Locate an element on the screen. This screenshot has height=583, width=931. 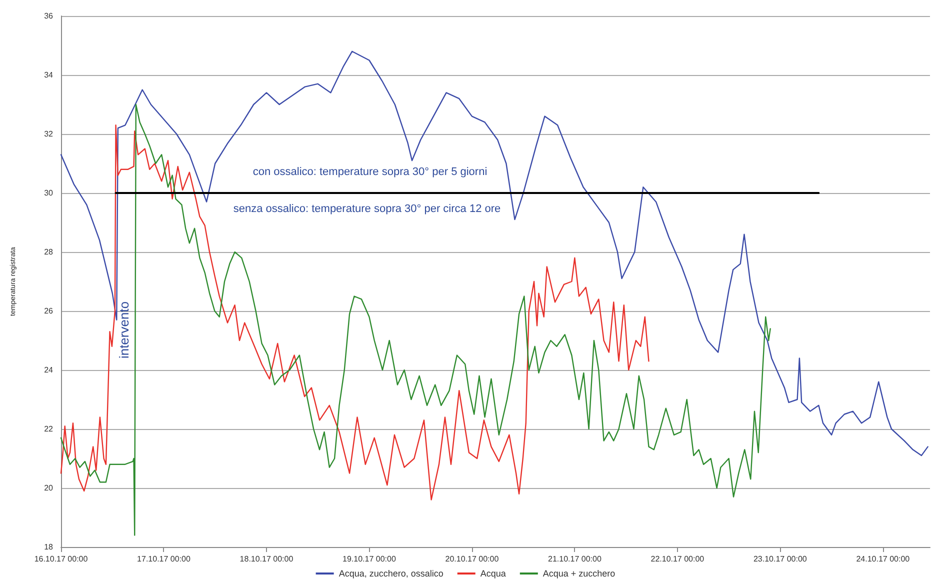
x-tick-label: 21.10.17 00:00 is located at coordinates (575, 559).